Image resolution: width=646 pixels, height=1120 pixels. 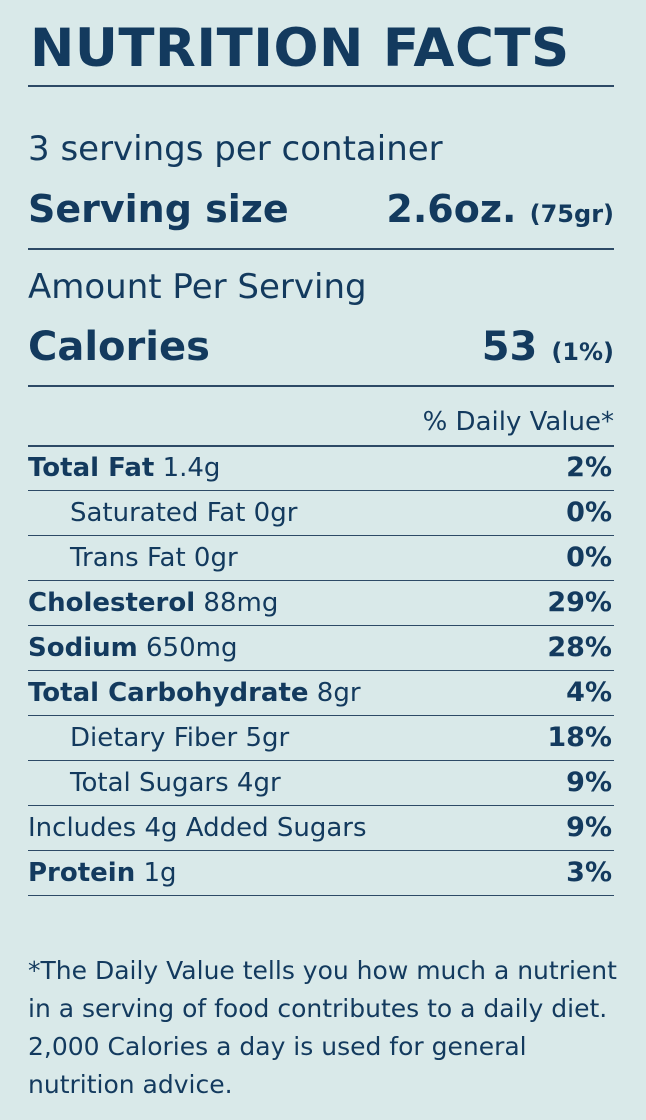 What do you see at coordinates (589, 467) in the screenshot?
I see `nutrient-percent: 2%` at bounding box center [589, 467].